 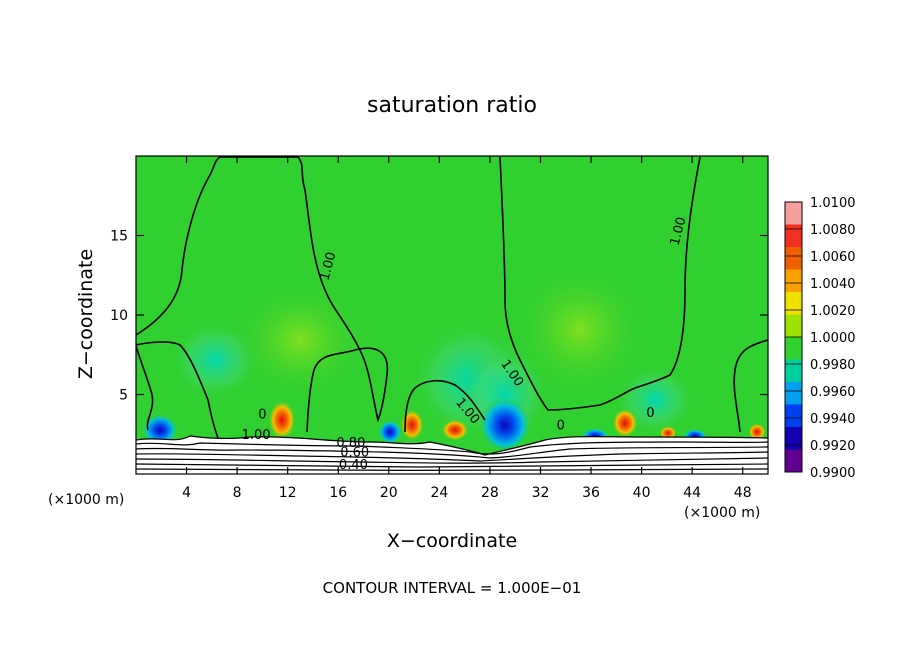 What do you see at coordinates (119, 237) in the screenshot?
I see `y-tick-label: 15` at bounding box center [119, 237].